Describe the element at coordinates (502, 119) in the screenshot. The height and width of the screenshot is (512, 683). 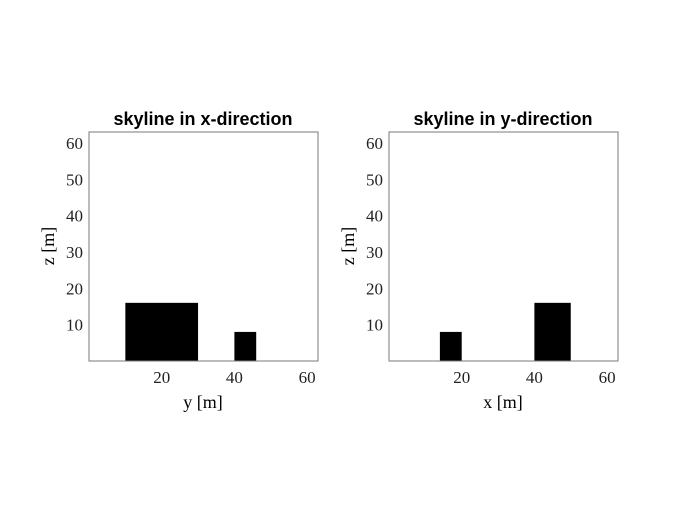
I see `chart-title: skyline in y-direction` at that location.